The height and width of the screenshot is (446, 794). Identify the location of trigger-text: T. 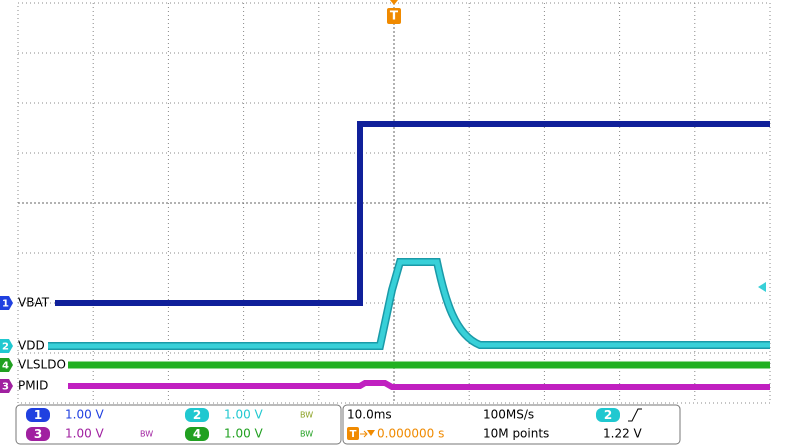
(394, 16).